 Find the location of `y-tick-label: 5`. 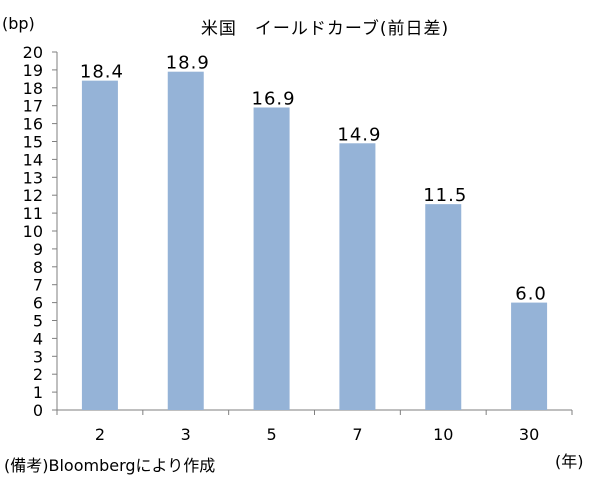

y-tick-label: 5 is located at coordinates (38, 321).